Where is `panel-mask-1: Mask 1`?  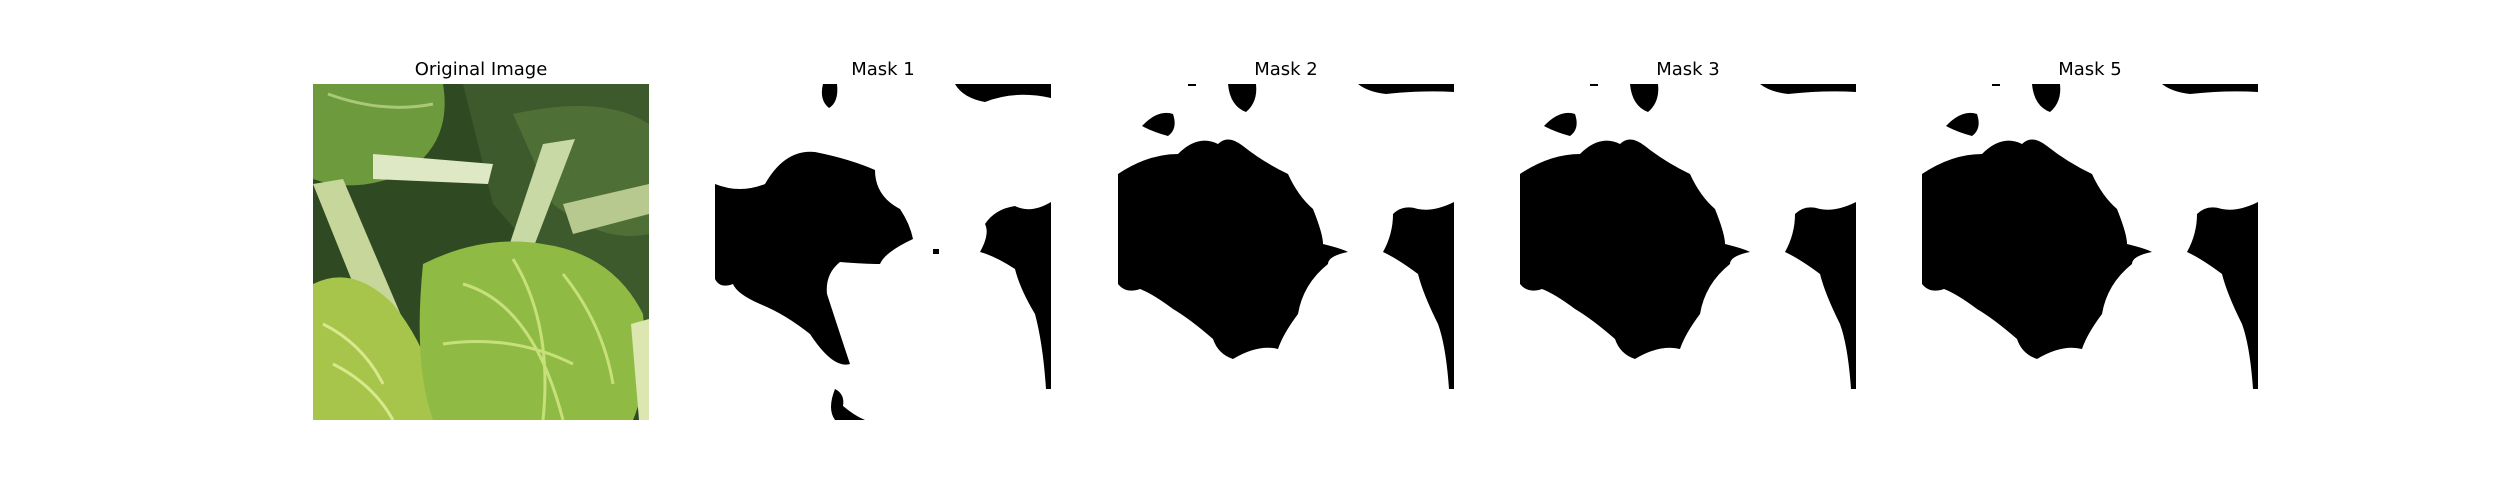
panel-mask-1: Mask 1 is located at coordinates (883, 239).